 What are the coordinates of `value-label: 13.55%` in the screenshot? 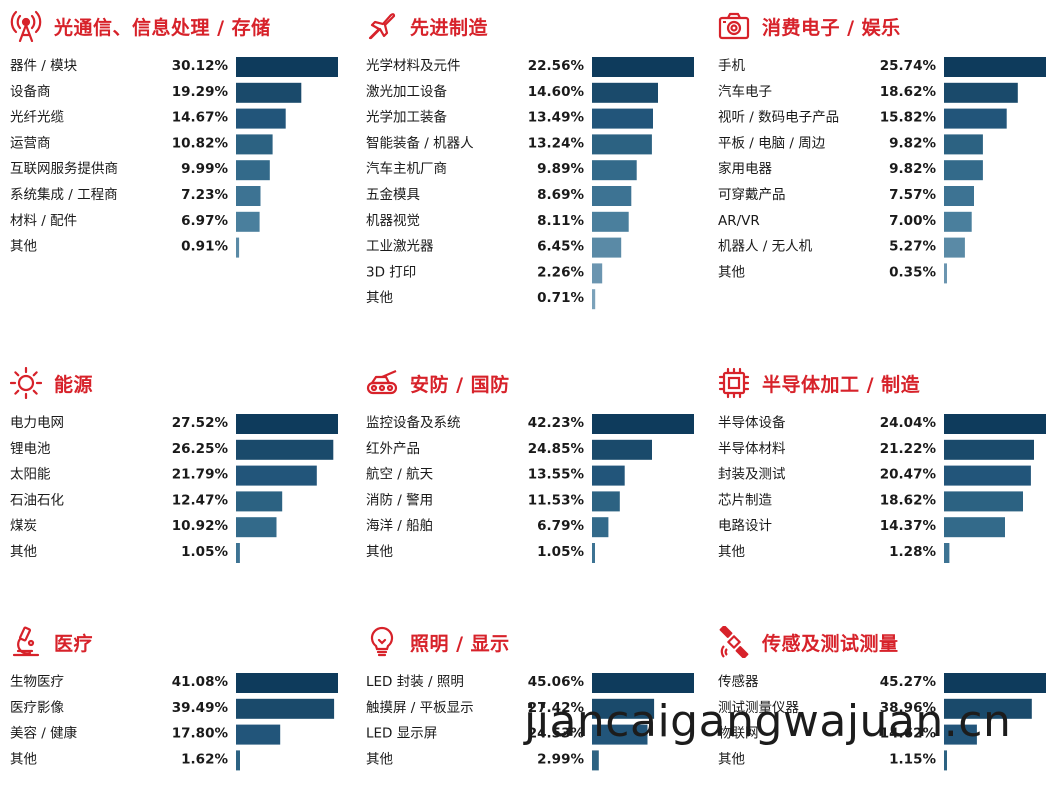 It's located at (556, 475).